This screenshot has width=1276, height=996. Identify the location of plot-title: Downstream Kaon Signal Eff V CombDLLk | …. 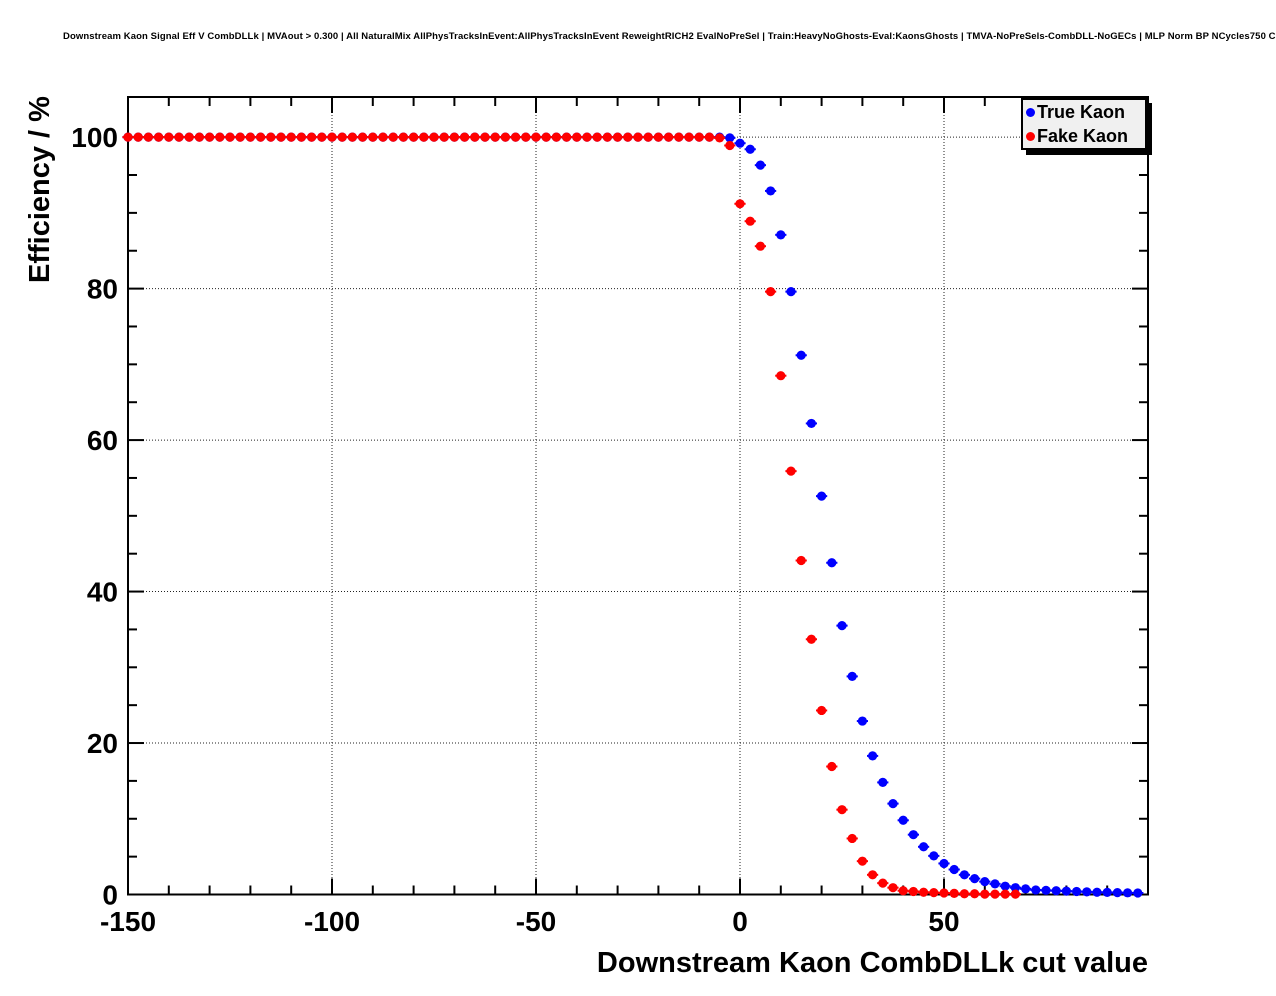
(669, 36).